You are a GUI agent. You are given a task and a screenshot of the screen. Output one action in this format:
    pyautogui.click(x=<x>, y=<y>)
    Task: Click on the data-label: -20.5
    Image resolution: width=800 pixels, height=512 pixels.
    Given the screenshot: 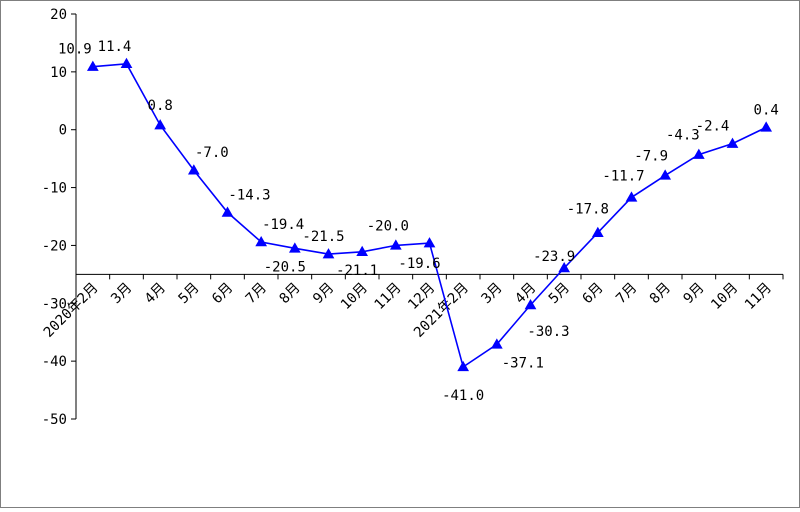 What is the action you would take?
    pyautogui.click(x=285, y=267)
    